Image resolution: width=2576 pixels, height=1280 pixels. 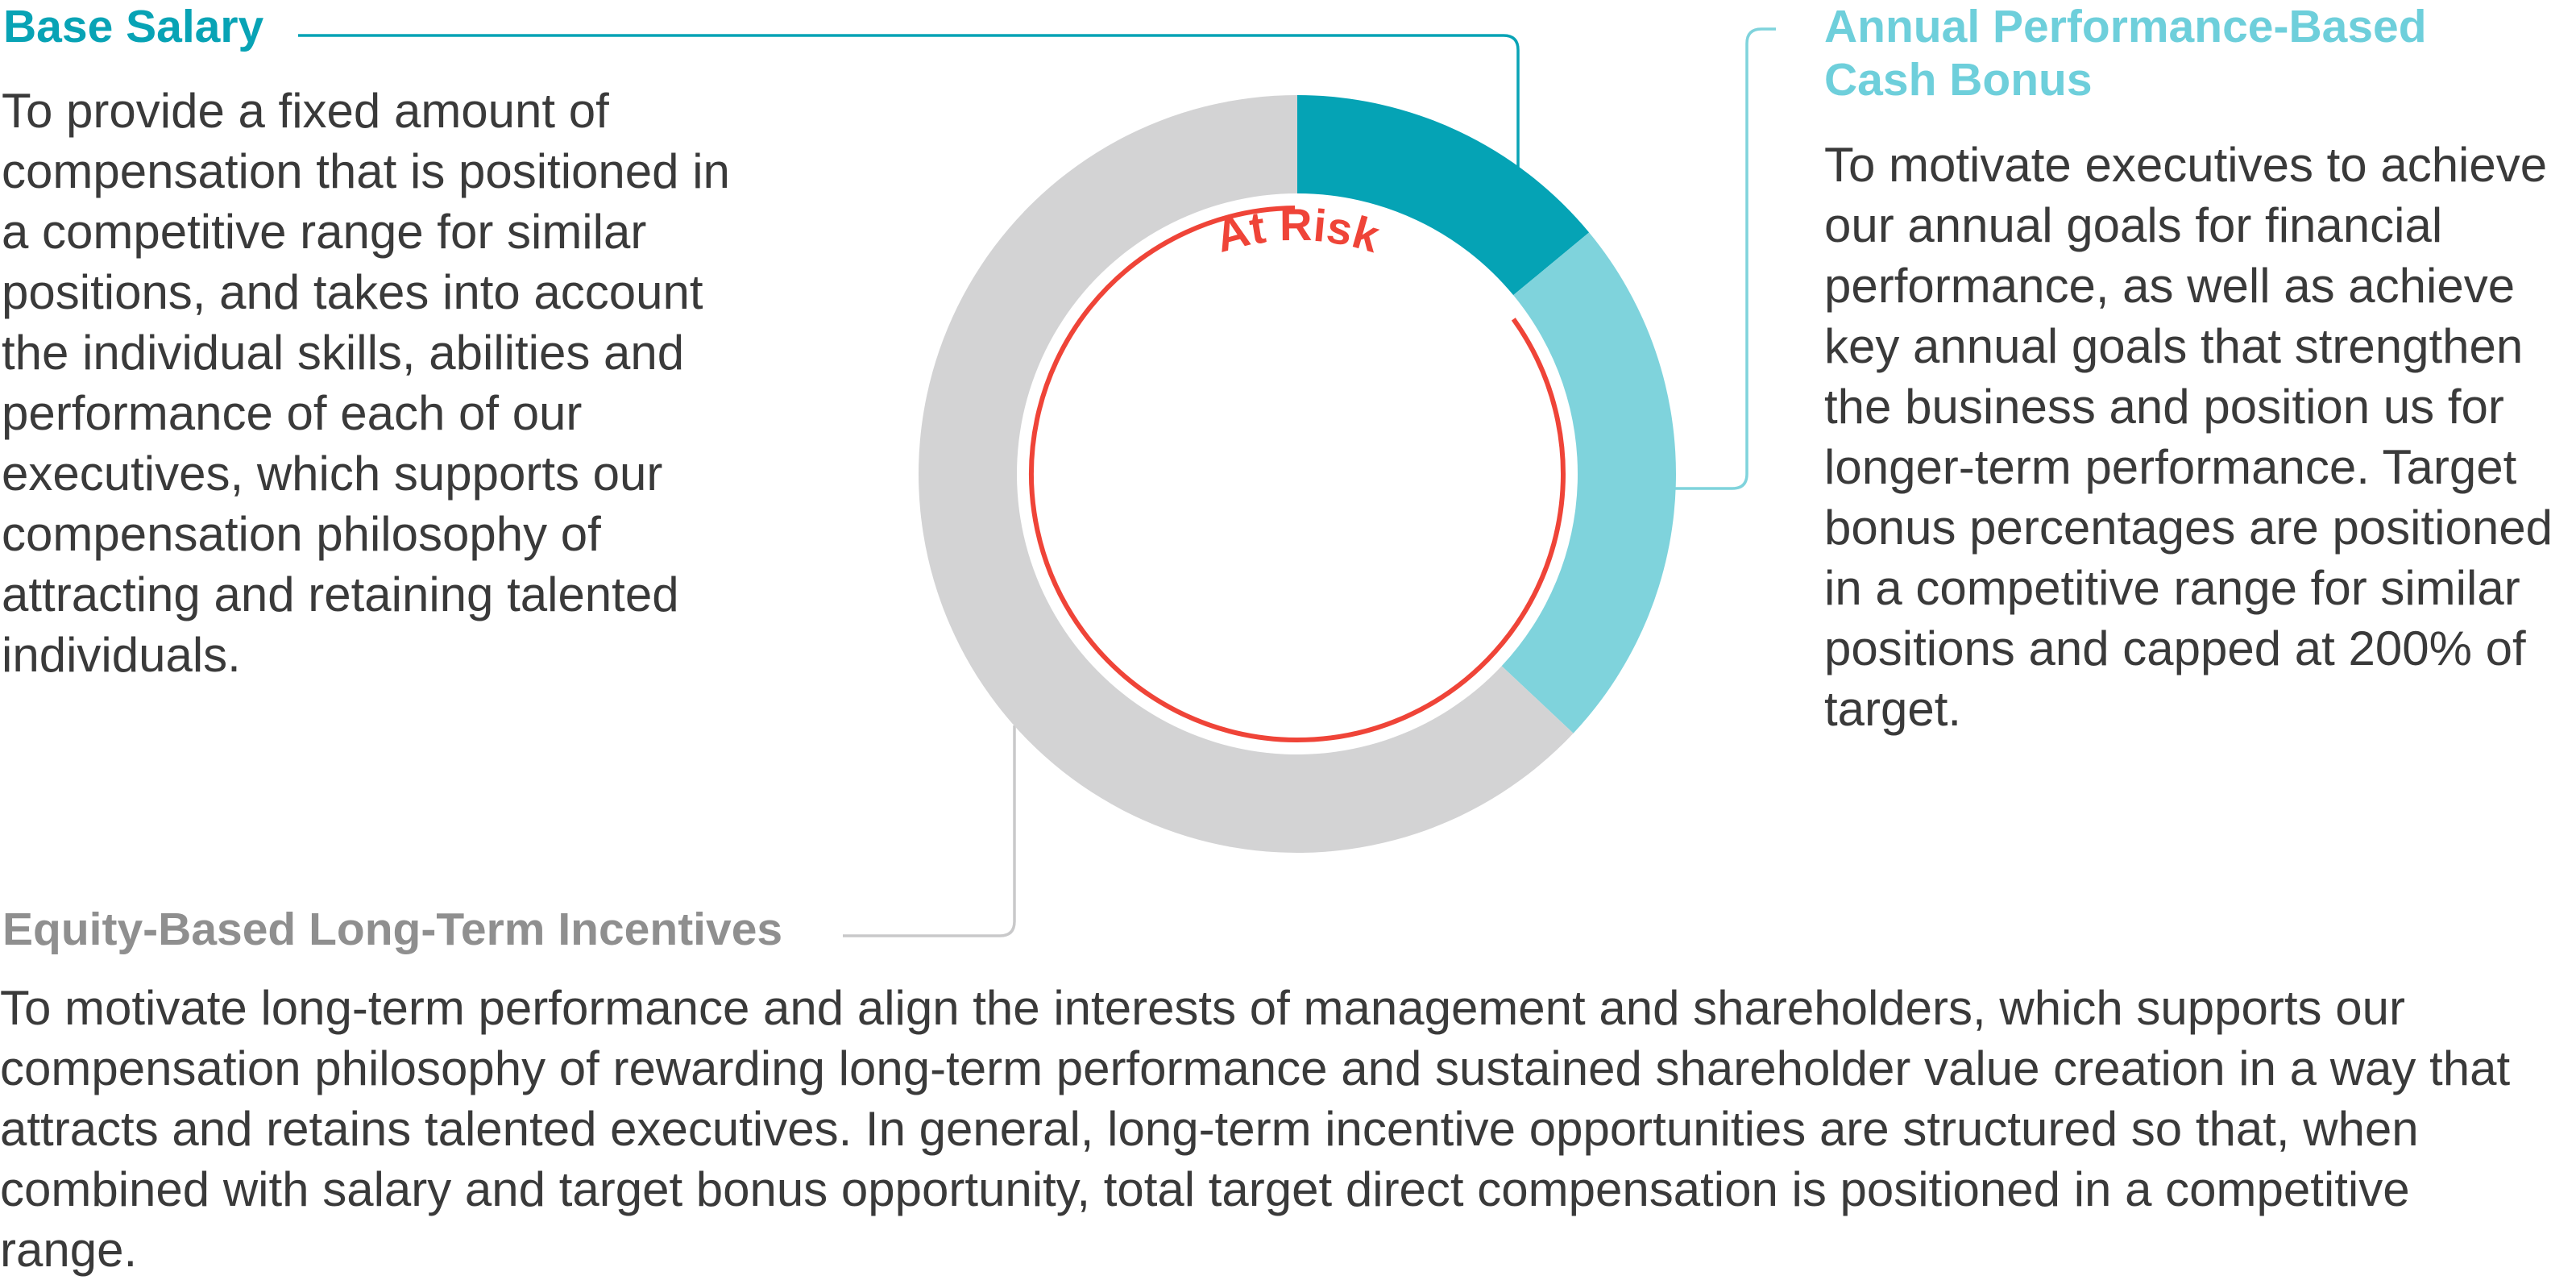 I want to click on bonus-title: Annual Performance-Based Cash Bonus, so click(x=2125, y=54).